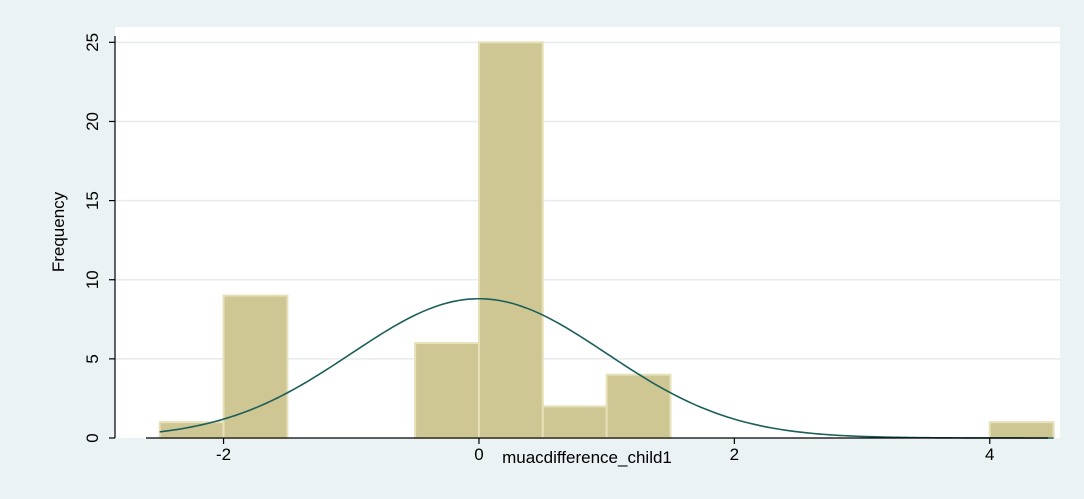 The height and width of the screenshot is (499, 1084). Describe the element at coordinates (223, 454) in the screenshot. I see `x-tick-label--2: -2` at that location.